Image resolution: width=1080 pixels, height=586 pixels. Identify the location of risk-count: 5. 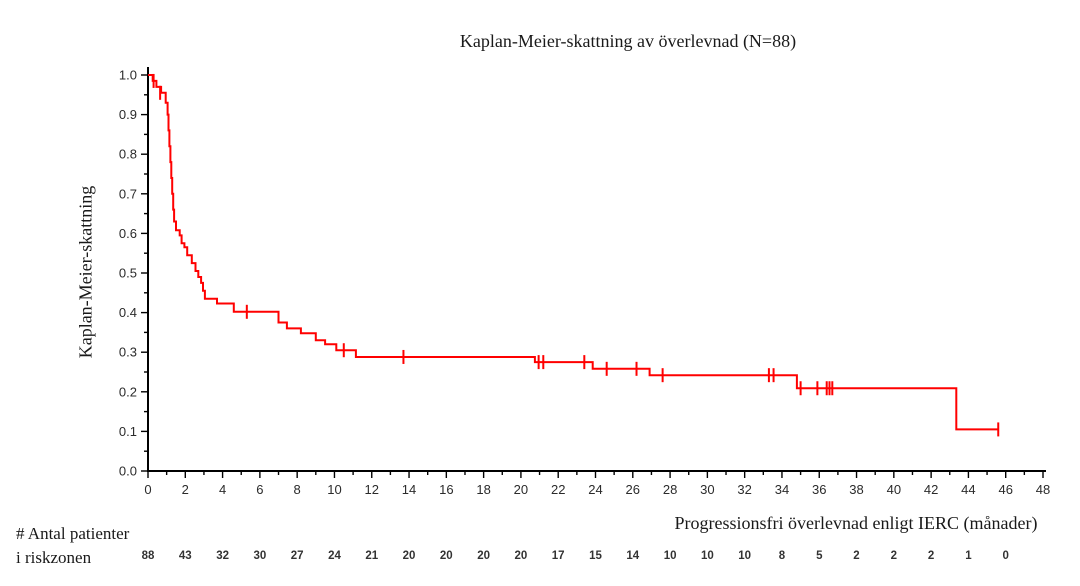
(819, 556).